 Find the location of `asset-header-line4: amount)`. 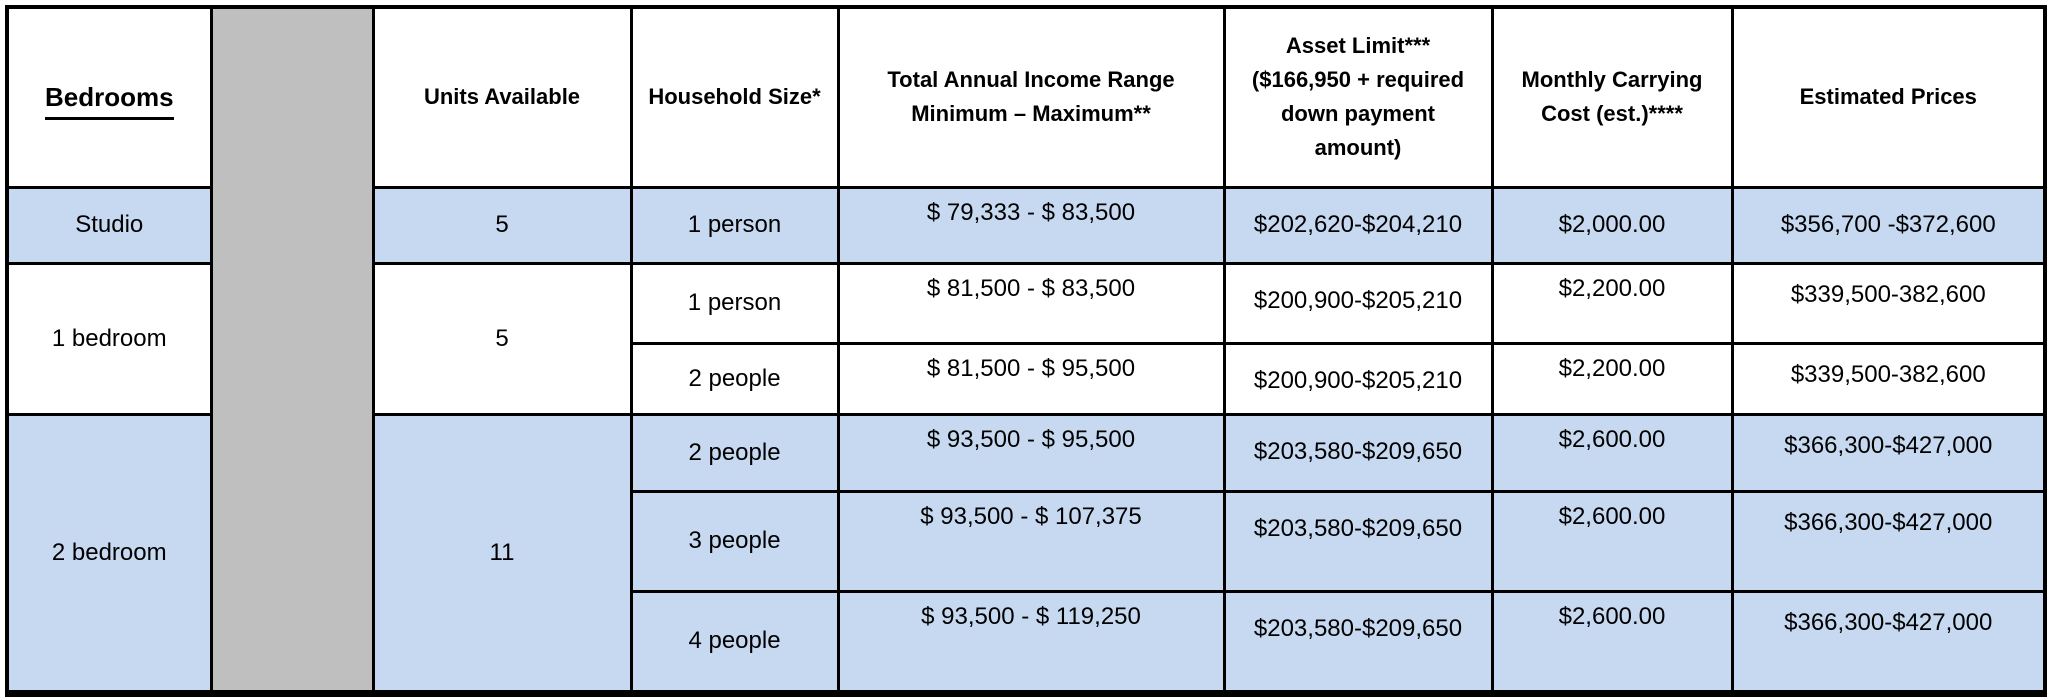

asset-header-line4: amount) is located at coordinates (1358, 148).